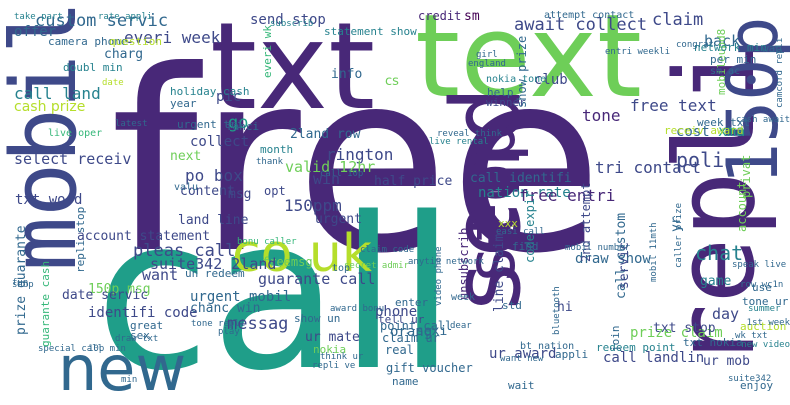 This screenshot has height=405, width=790. I want to click on word-year: year, so click(183, 103).